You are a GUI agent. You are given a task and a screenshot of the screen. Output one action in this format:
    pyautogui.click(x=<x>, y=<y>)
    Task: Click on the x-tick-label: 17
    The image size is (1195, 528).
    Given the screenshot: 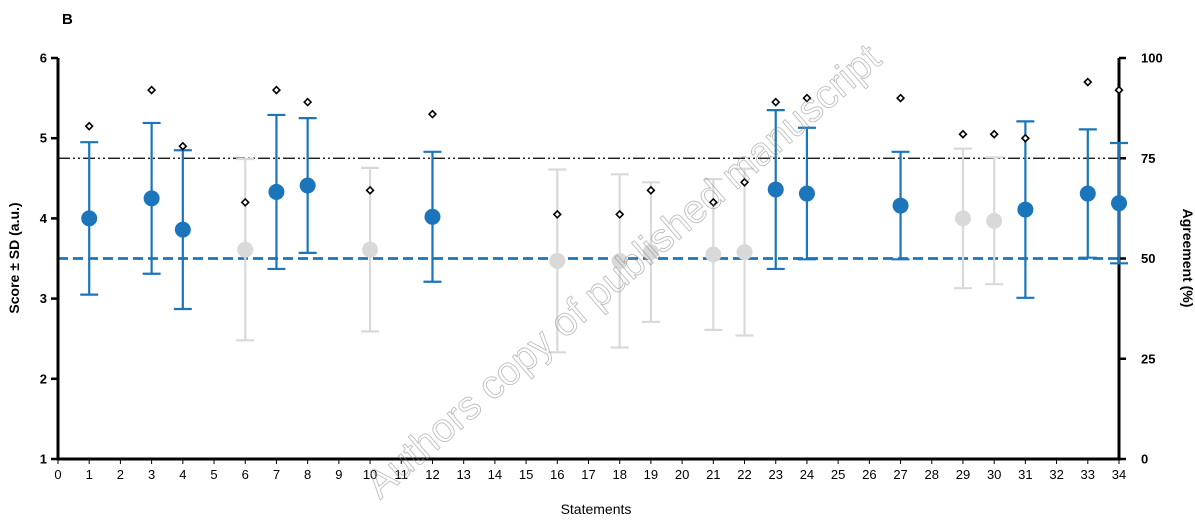 What is the action you would take?
    pyautogui.click(x=588, y=474)
    